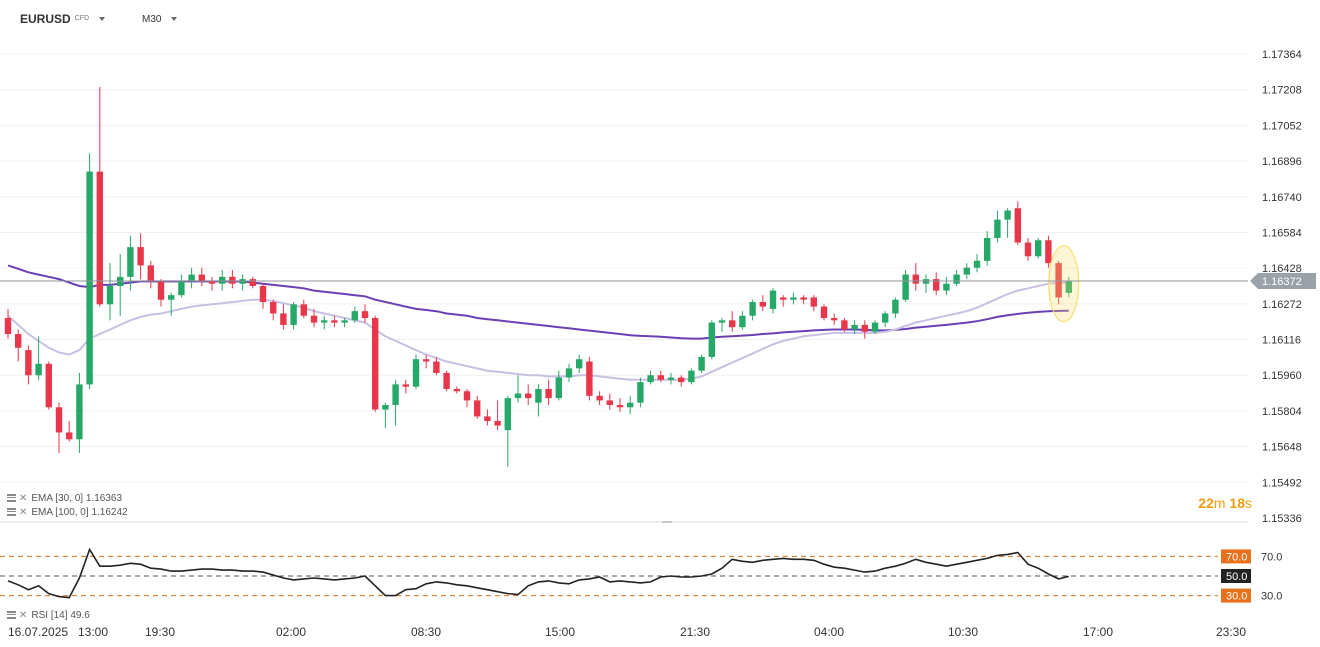  I want to click on symbol-selector: EURUSD CFD, so click(63, 19).